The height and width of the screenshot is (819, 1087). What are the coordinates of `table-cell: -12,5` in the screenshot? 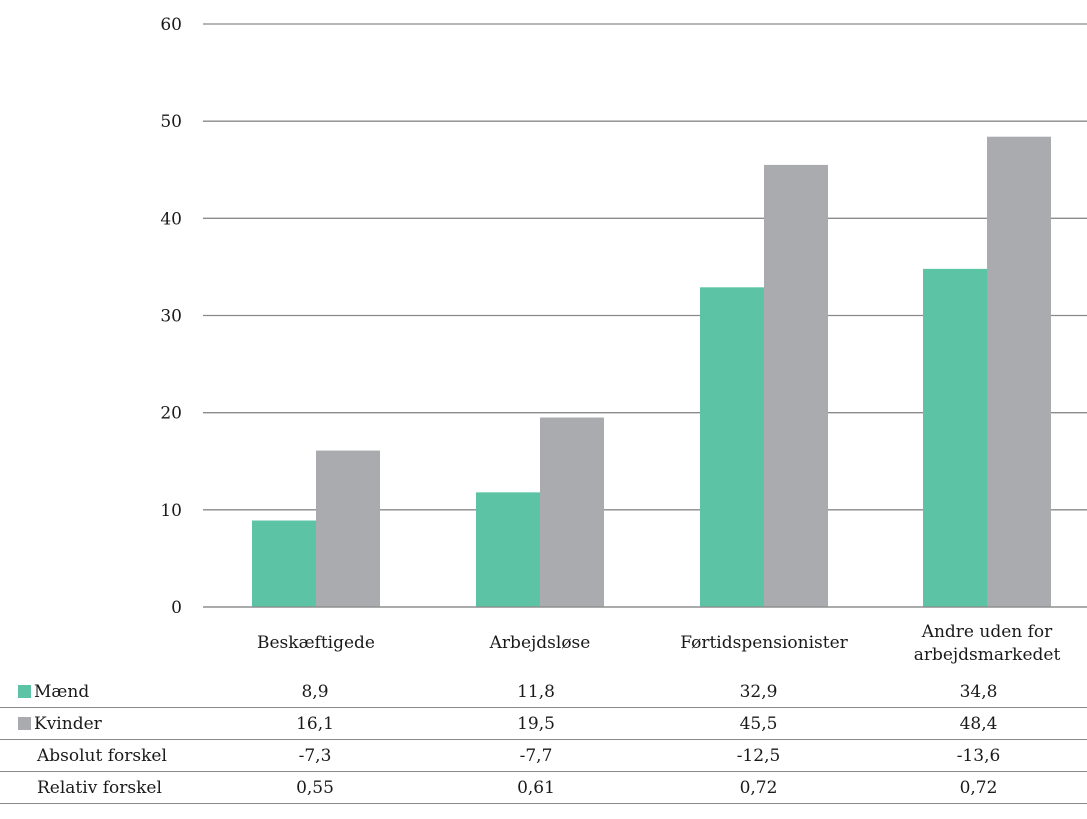 It's located at (758, 755).